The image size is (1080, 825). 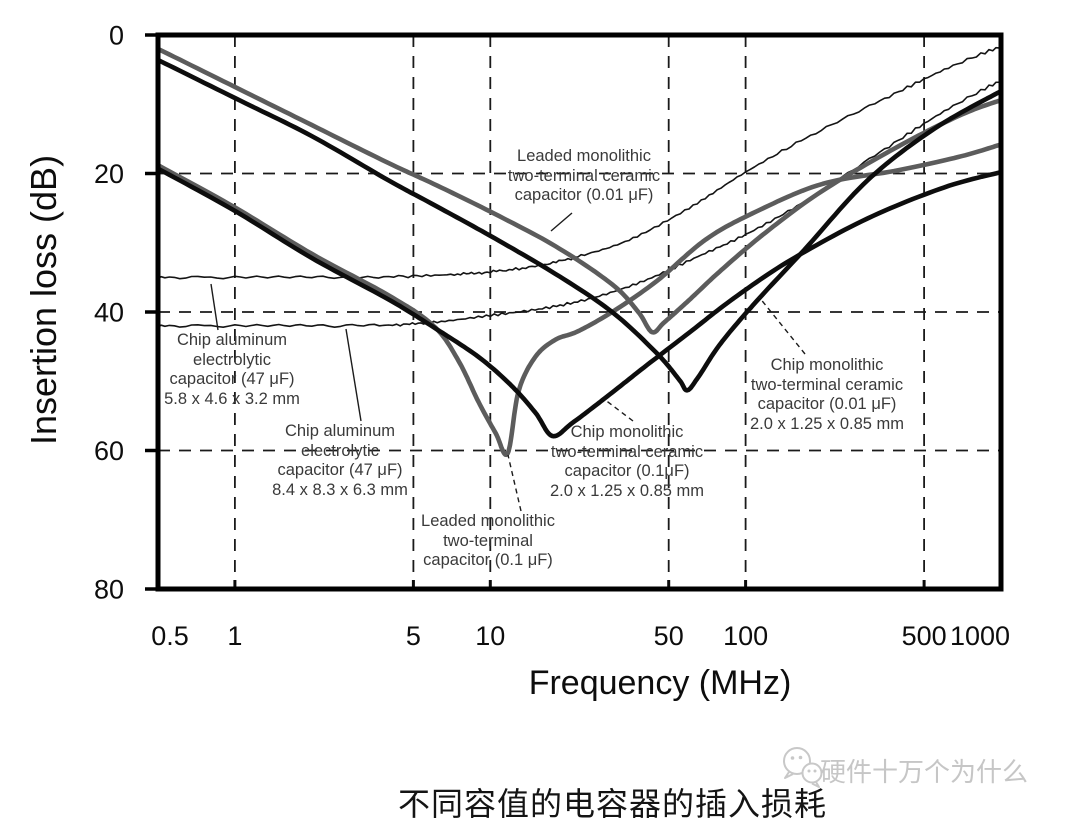 What do you see at coordinates (116, 36) in the screenshot?
I see `y-tick-label-0: 0` at bounding box center [116, 36].